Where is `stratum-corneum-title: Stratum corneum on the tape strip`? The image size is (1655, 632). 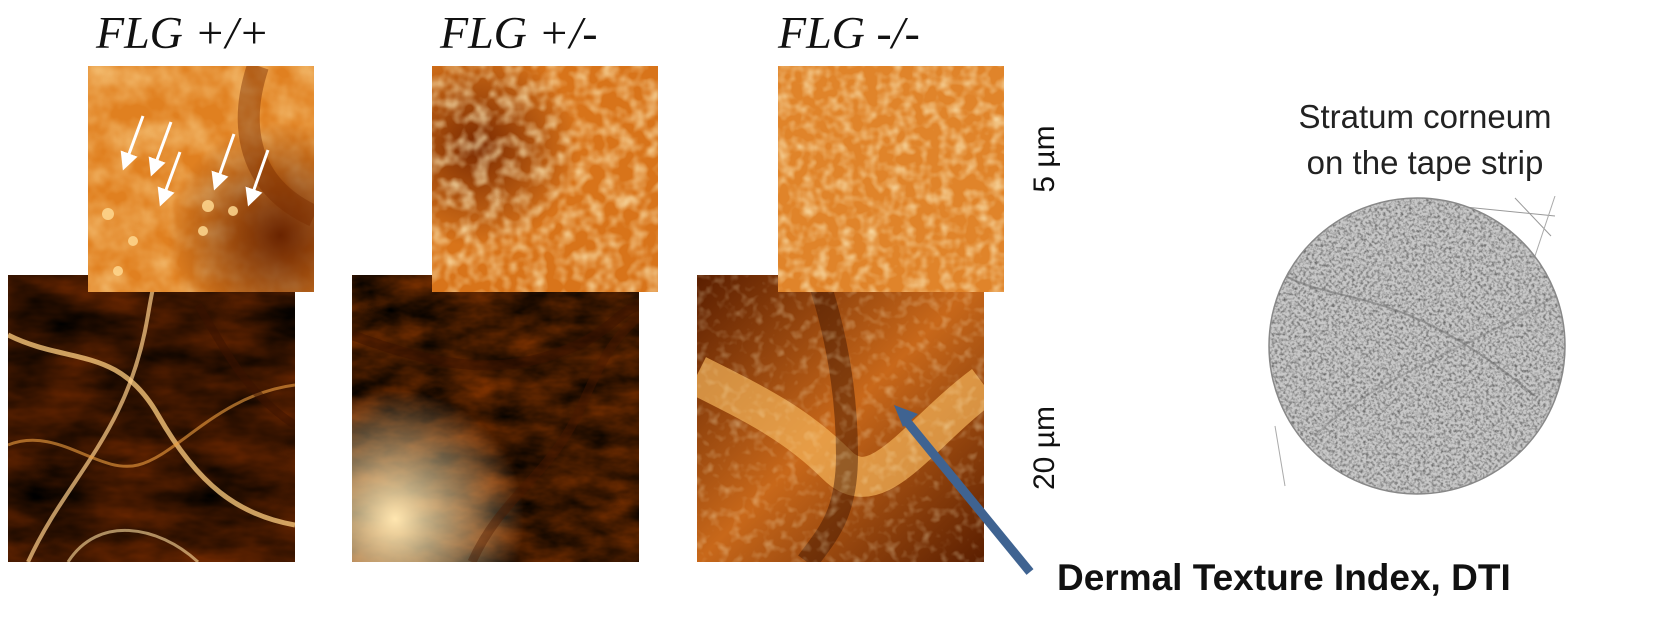
stratum-corneum-title: Stratum corneum on the tape strip is located at coordinates (1425, 140).